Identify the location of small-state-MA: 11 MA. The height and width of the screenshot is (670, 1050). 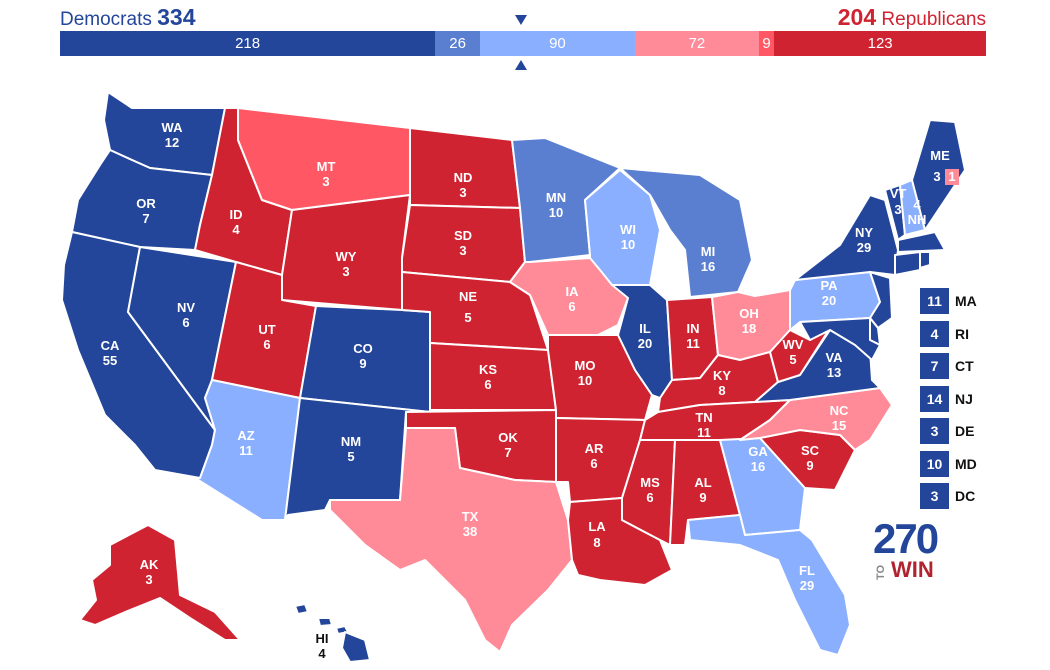
(948, 301).